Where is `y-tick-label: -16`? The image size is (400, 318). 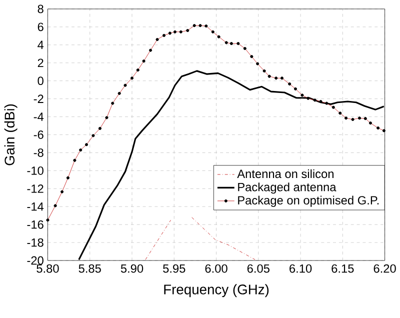 y-tick-label: -16 is located at coordinates (35, 224).